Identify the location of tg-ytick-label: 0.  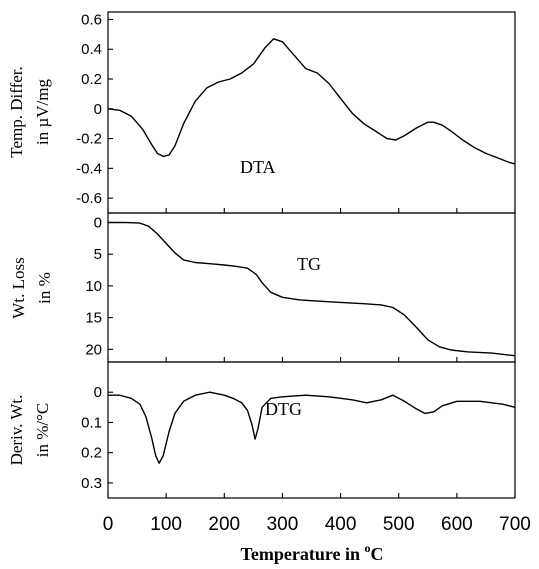
(98, 223).